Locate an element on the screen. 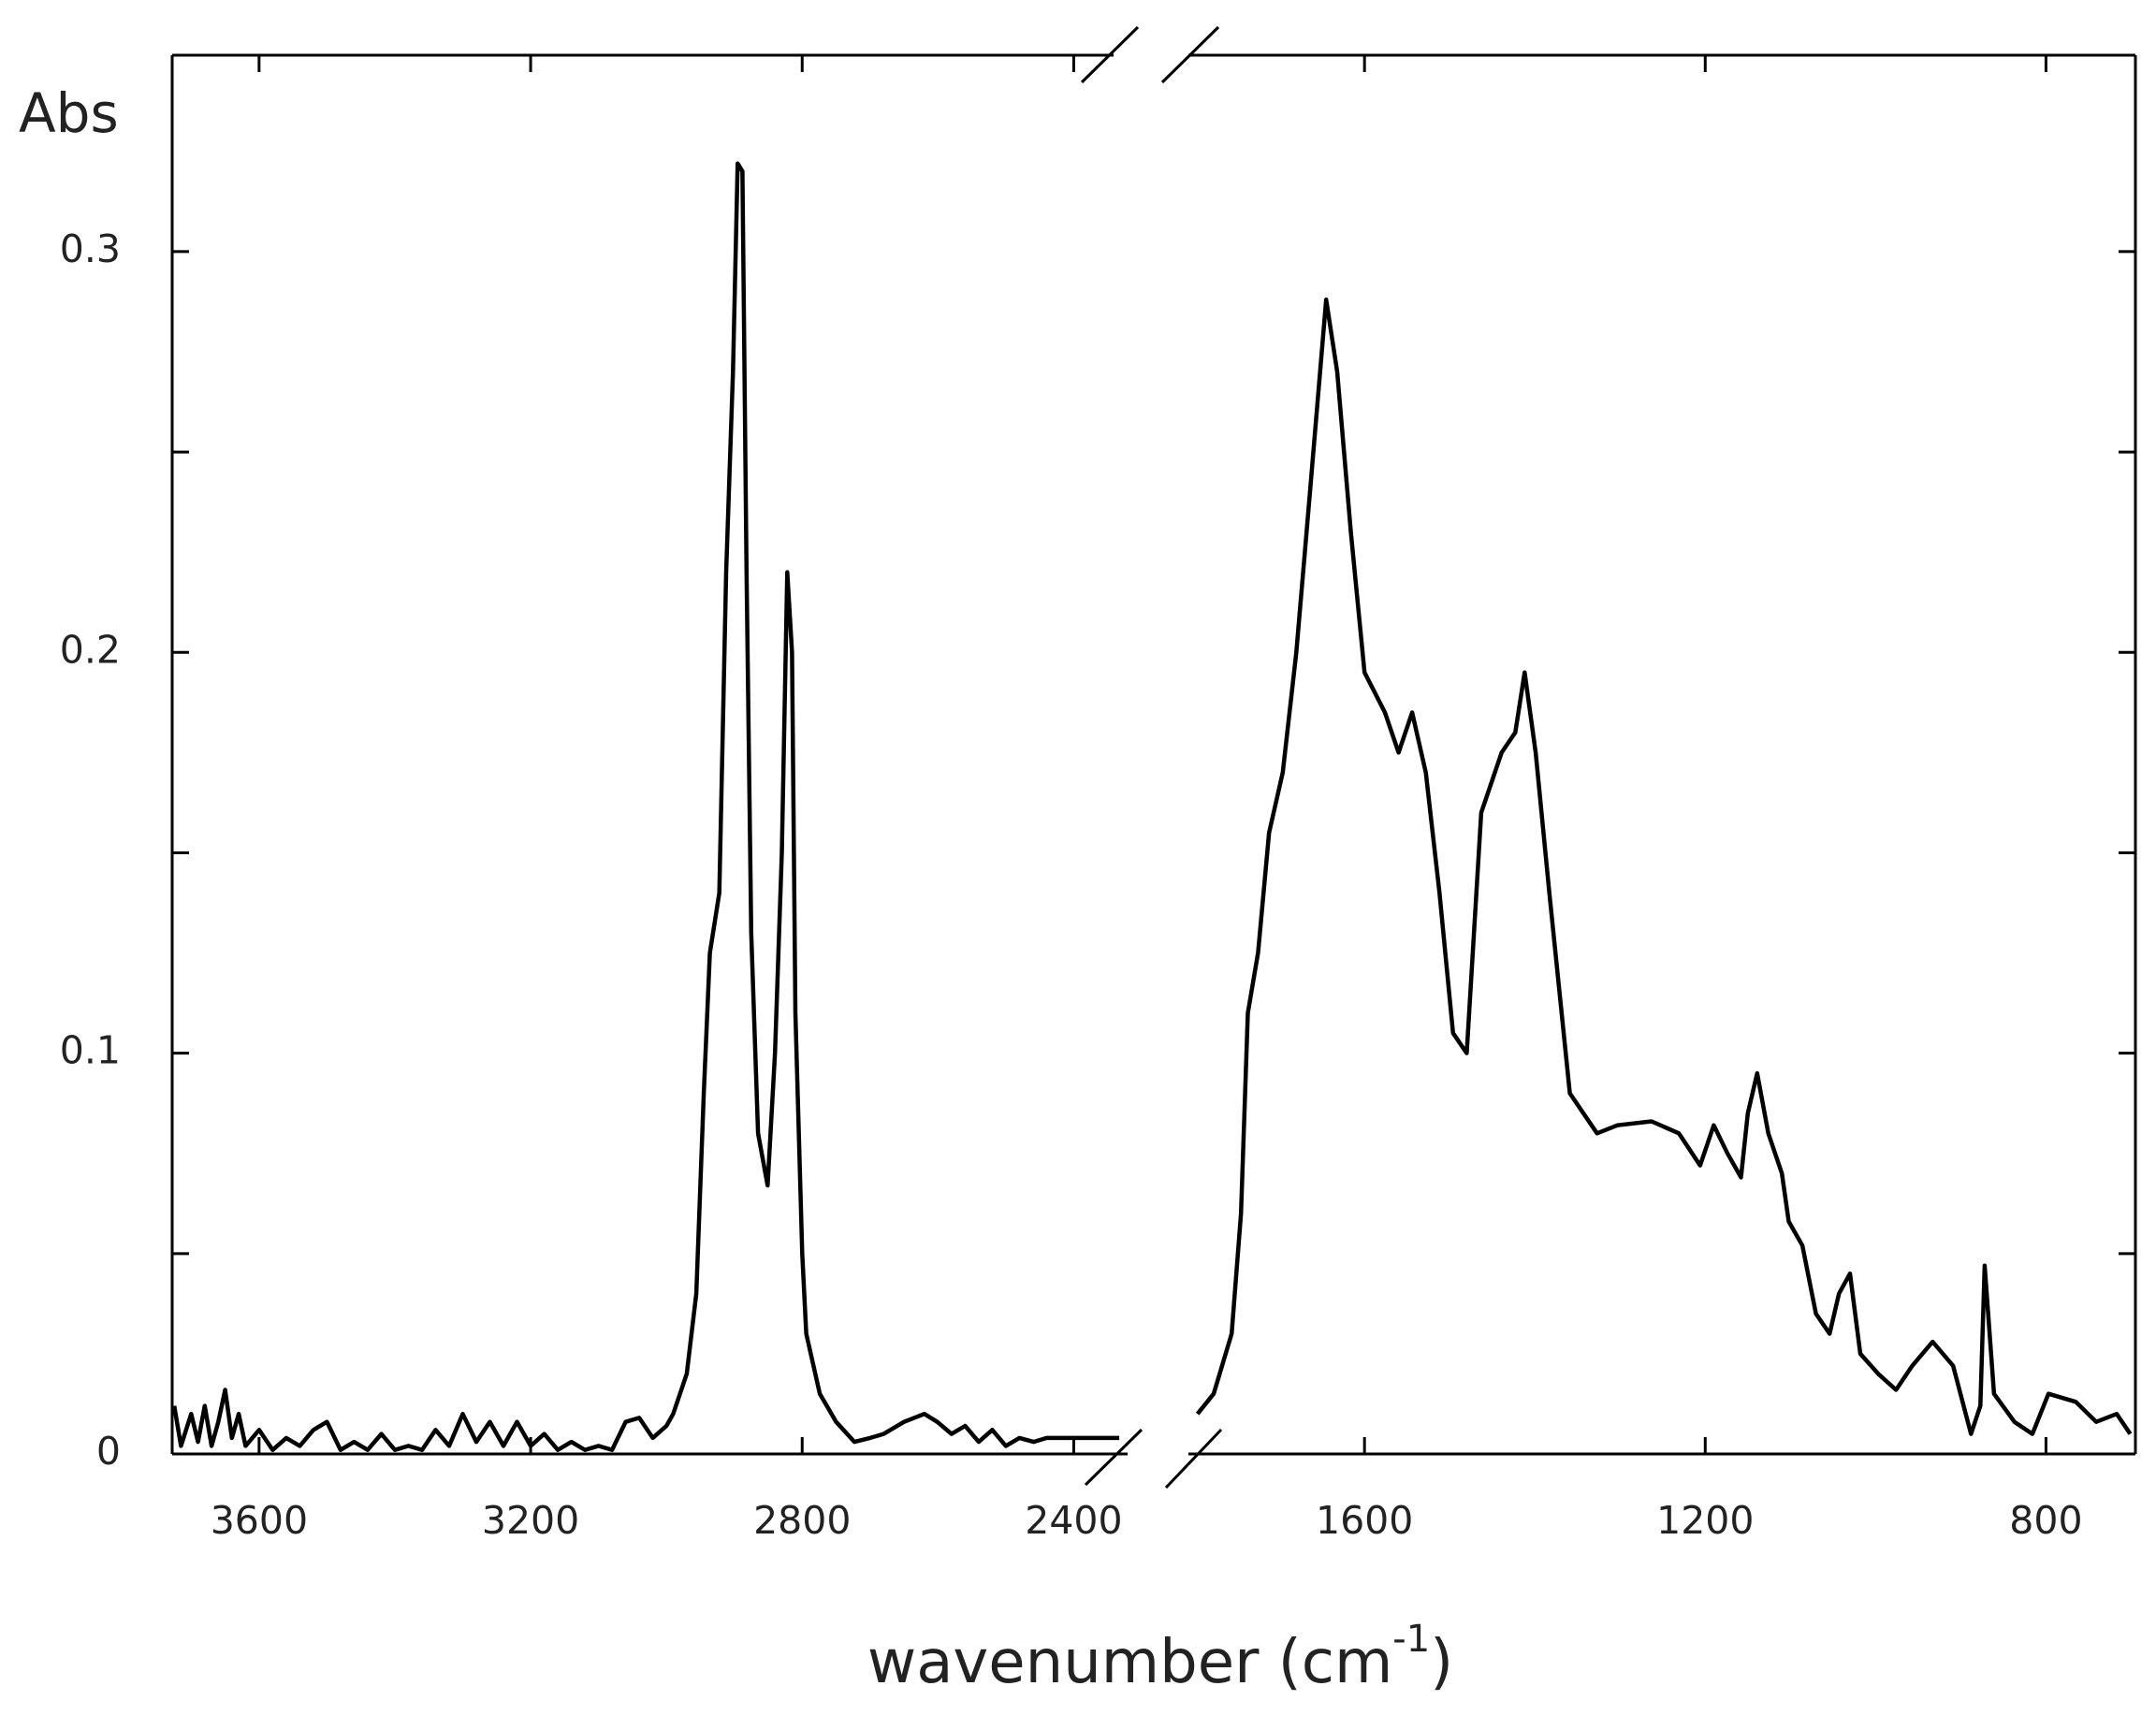 The height and width of the screenshot is (1715, 2156). x-tick-label: 3600 is located at coordinates (259, 1520).